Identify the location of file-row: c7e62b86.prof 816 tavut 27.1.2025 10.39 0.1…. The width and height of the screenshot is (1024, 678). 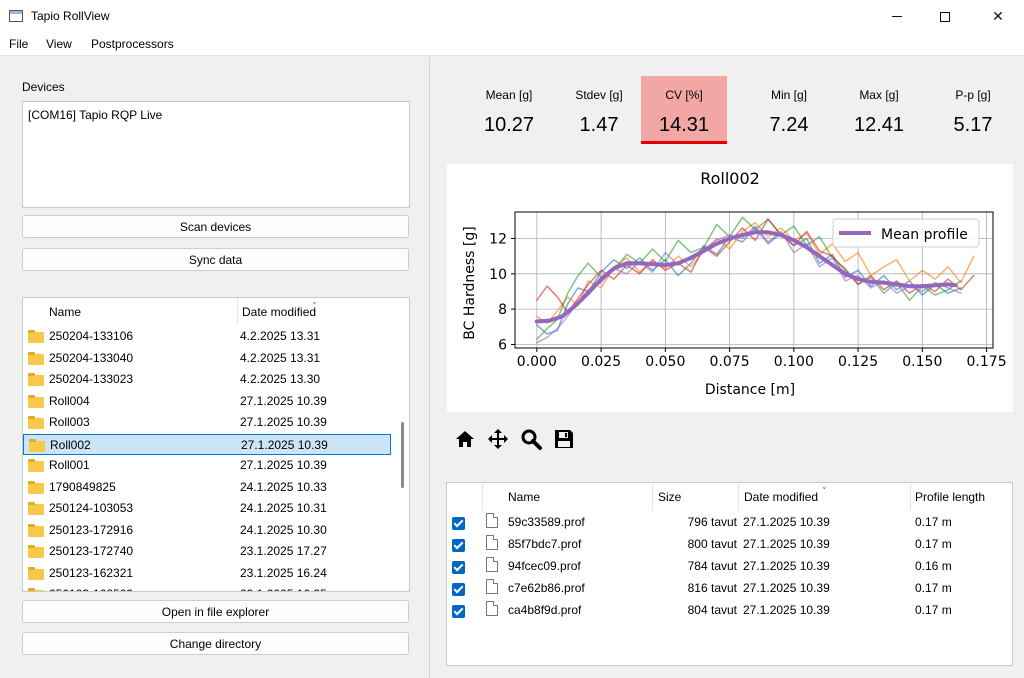
(729, 590).